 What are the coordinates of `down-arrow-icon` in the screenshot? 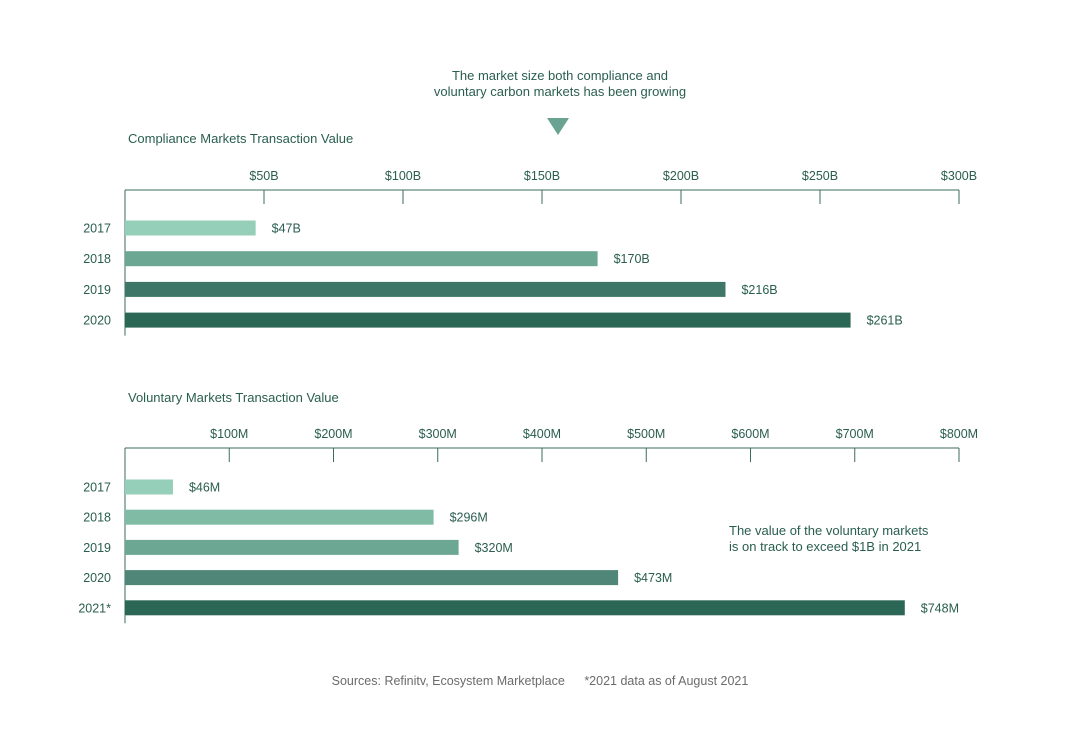 It's located at (558, 126).